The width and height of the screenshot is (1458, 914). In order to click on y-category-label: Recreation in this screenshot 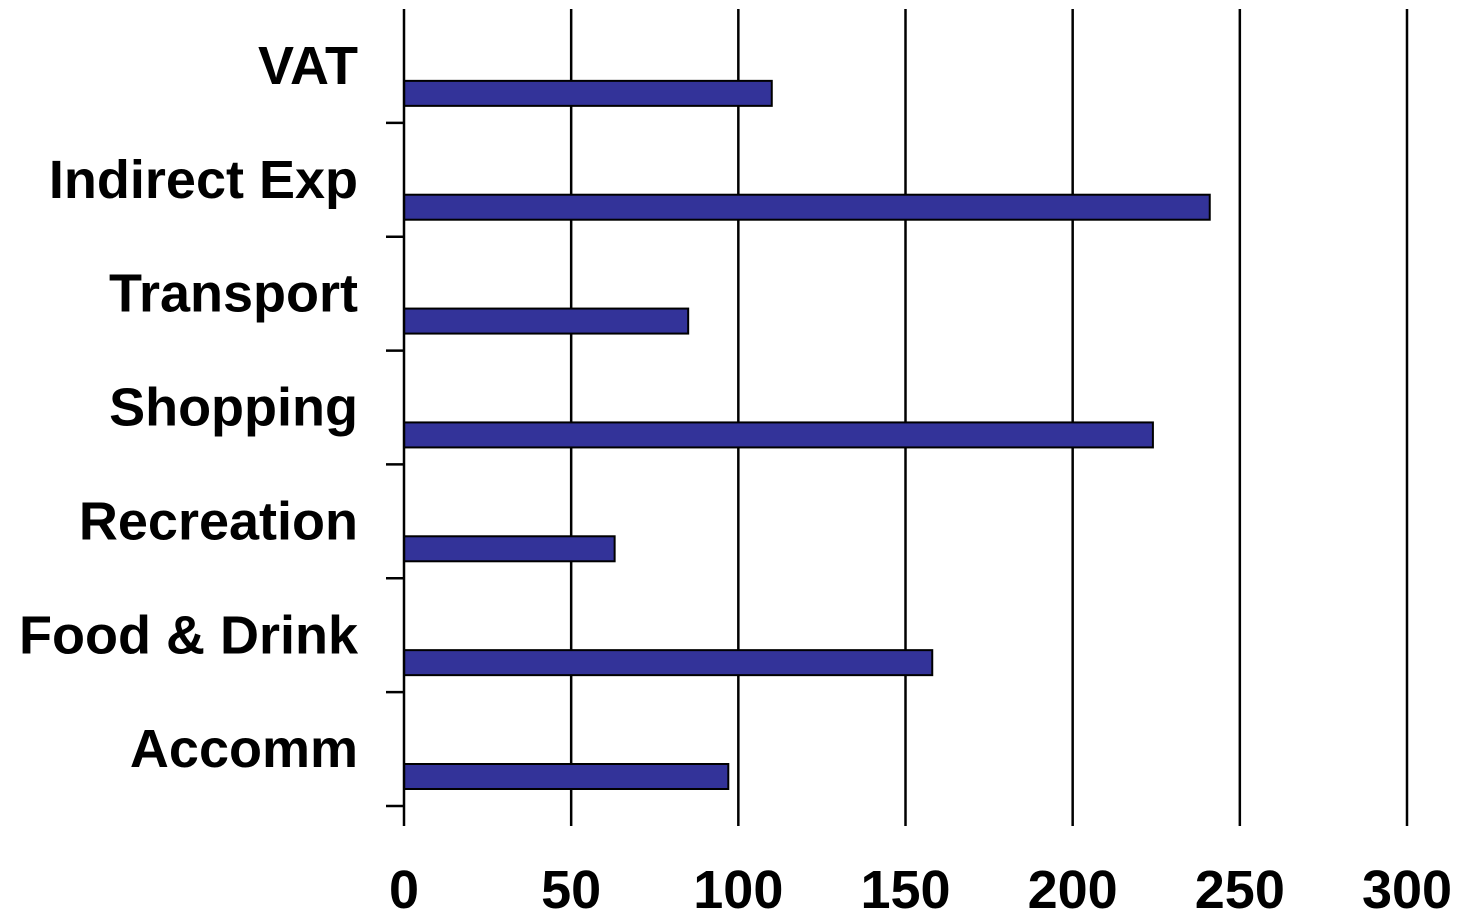, I will do `click(218, 521)`.